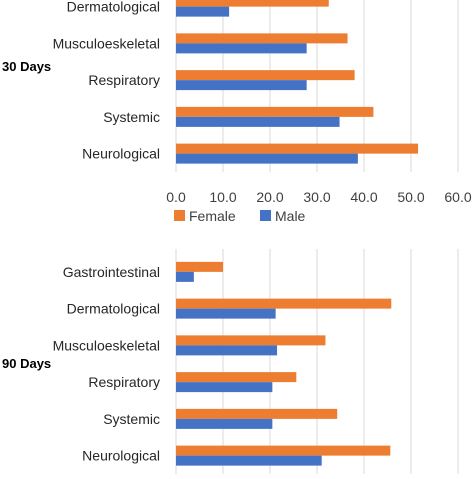 This screenshot has height=479, width=474. Describe the element at coordinates (265, 215) in the screenshot. I see `legend-swatch-male` at that location.